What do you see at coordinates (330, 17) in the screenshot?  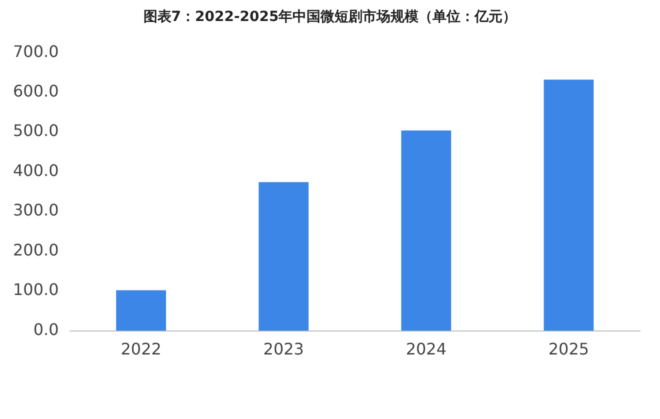 I see `chart-title: 图表7：2022-2025年中国微短剧市场规模（单位：亿元）` at bounding box center [330, 17].